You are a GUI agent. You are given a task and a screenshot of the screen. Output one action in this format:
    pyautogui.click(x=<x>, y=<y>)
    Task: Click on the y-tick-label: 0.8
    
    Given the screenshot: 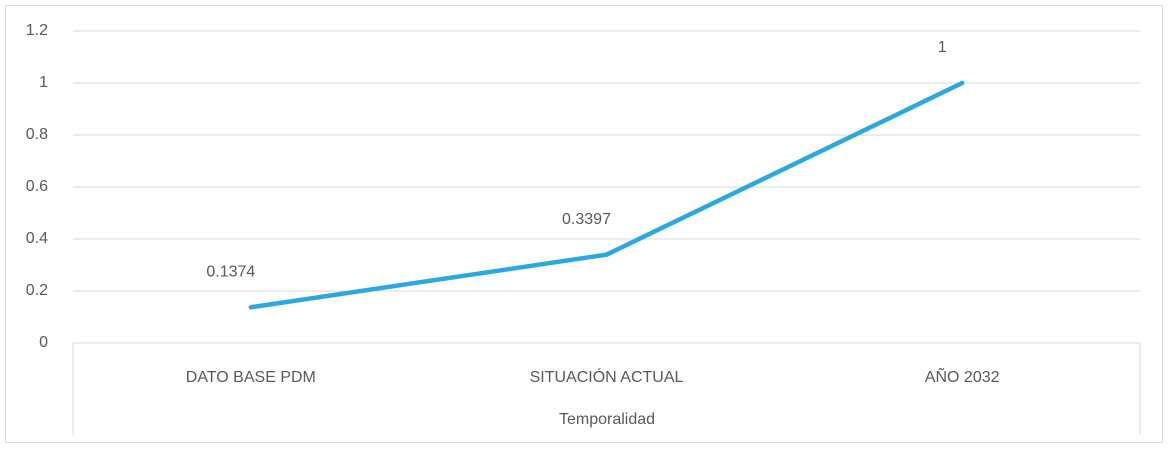 What is the action you would take?
    pyautogui.click(x=37, y=134)
    